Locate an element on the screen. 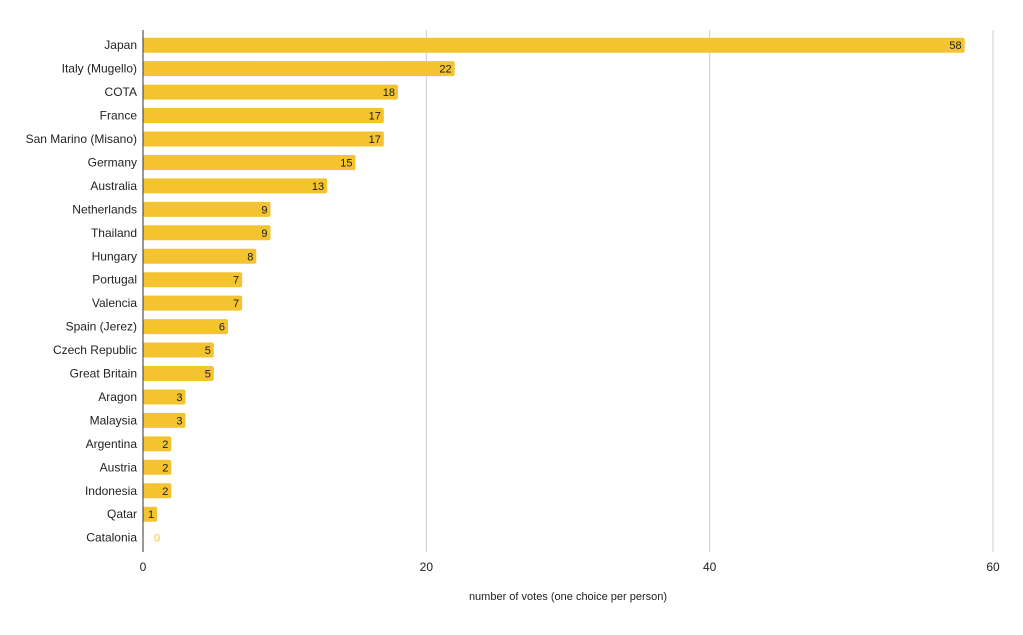 Image resolution: width=1023 pixels, height=635 pixels. category-label: Netherlands is located at coordinates (104, 209).